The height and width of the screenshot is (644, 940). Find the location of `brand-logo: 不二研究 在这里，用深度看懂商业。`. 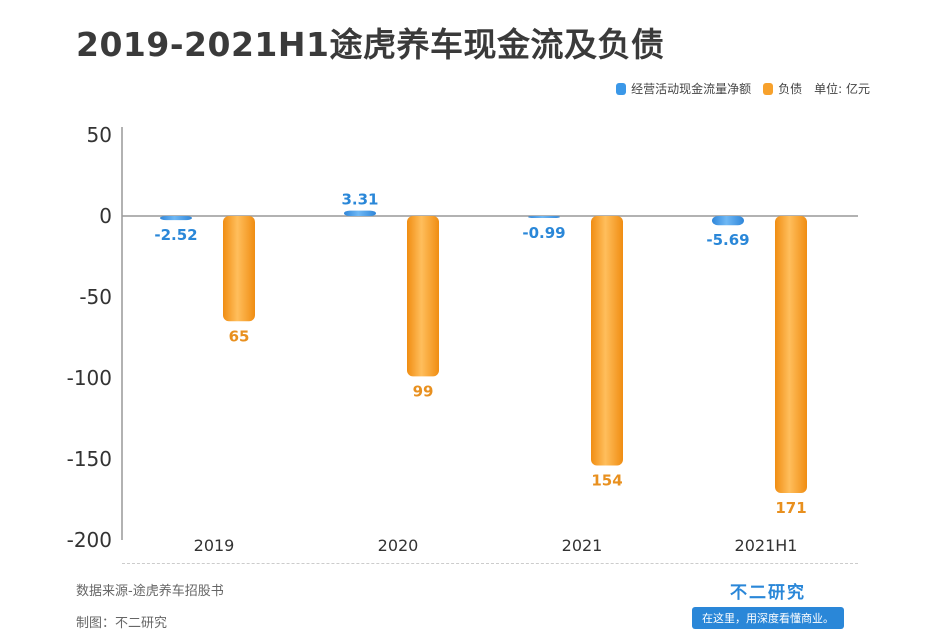

brand-logo: 不二研究 在这里，用深度看懂商业。 is located at coordinates (768, 603).